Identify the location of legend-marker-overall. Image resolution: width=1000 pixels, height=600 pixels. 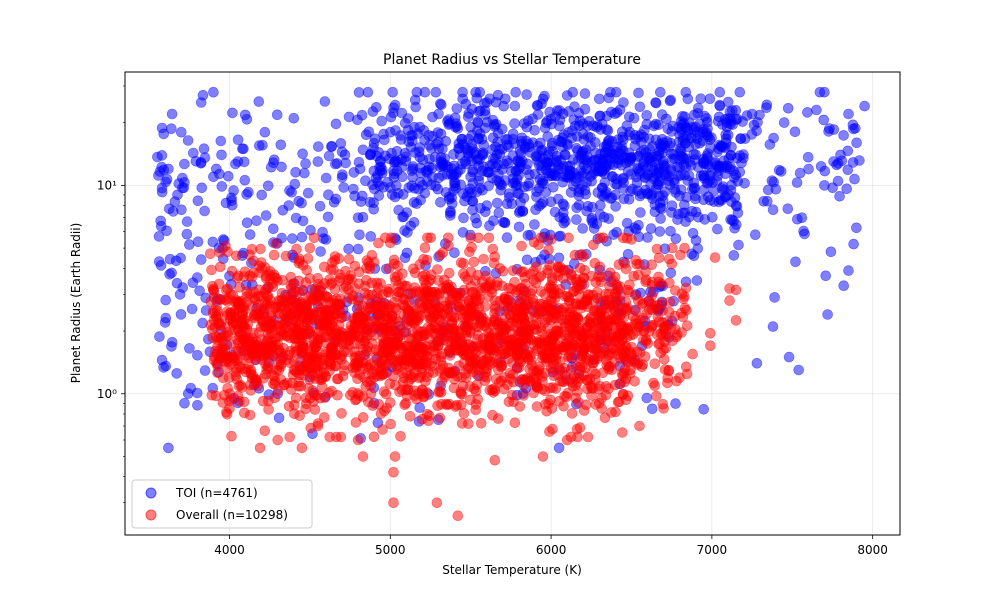
(151, 515).